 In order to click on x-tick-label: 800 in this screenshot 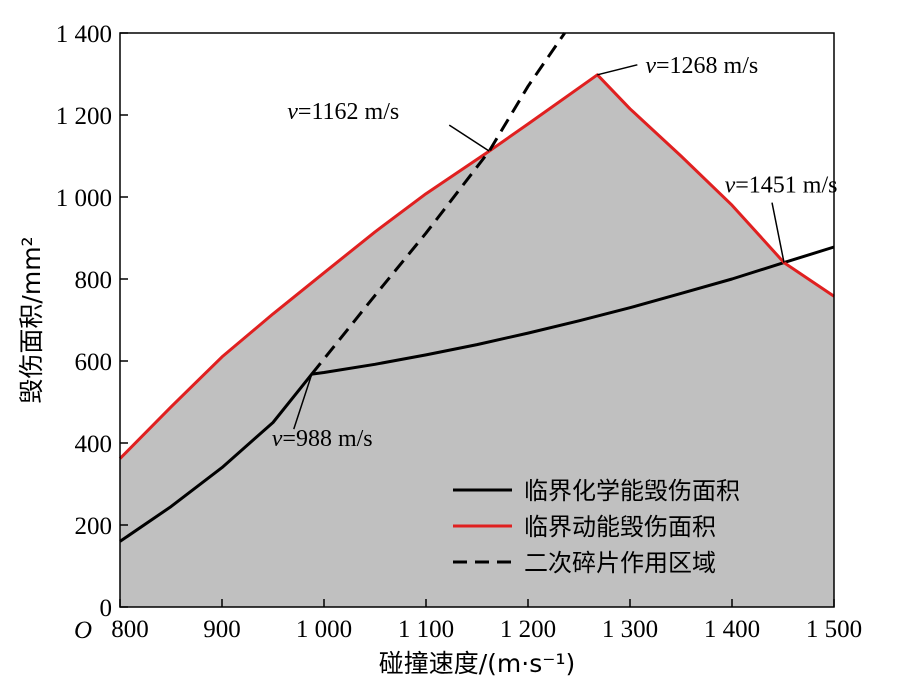, I will do `click(130, 629)`.